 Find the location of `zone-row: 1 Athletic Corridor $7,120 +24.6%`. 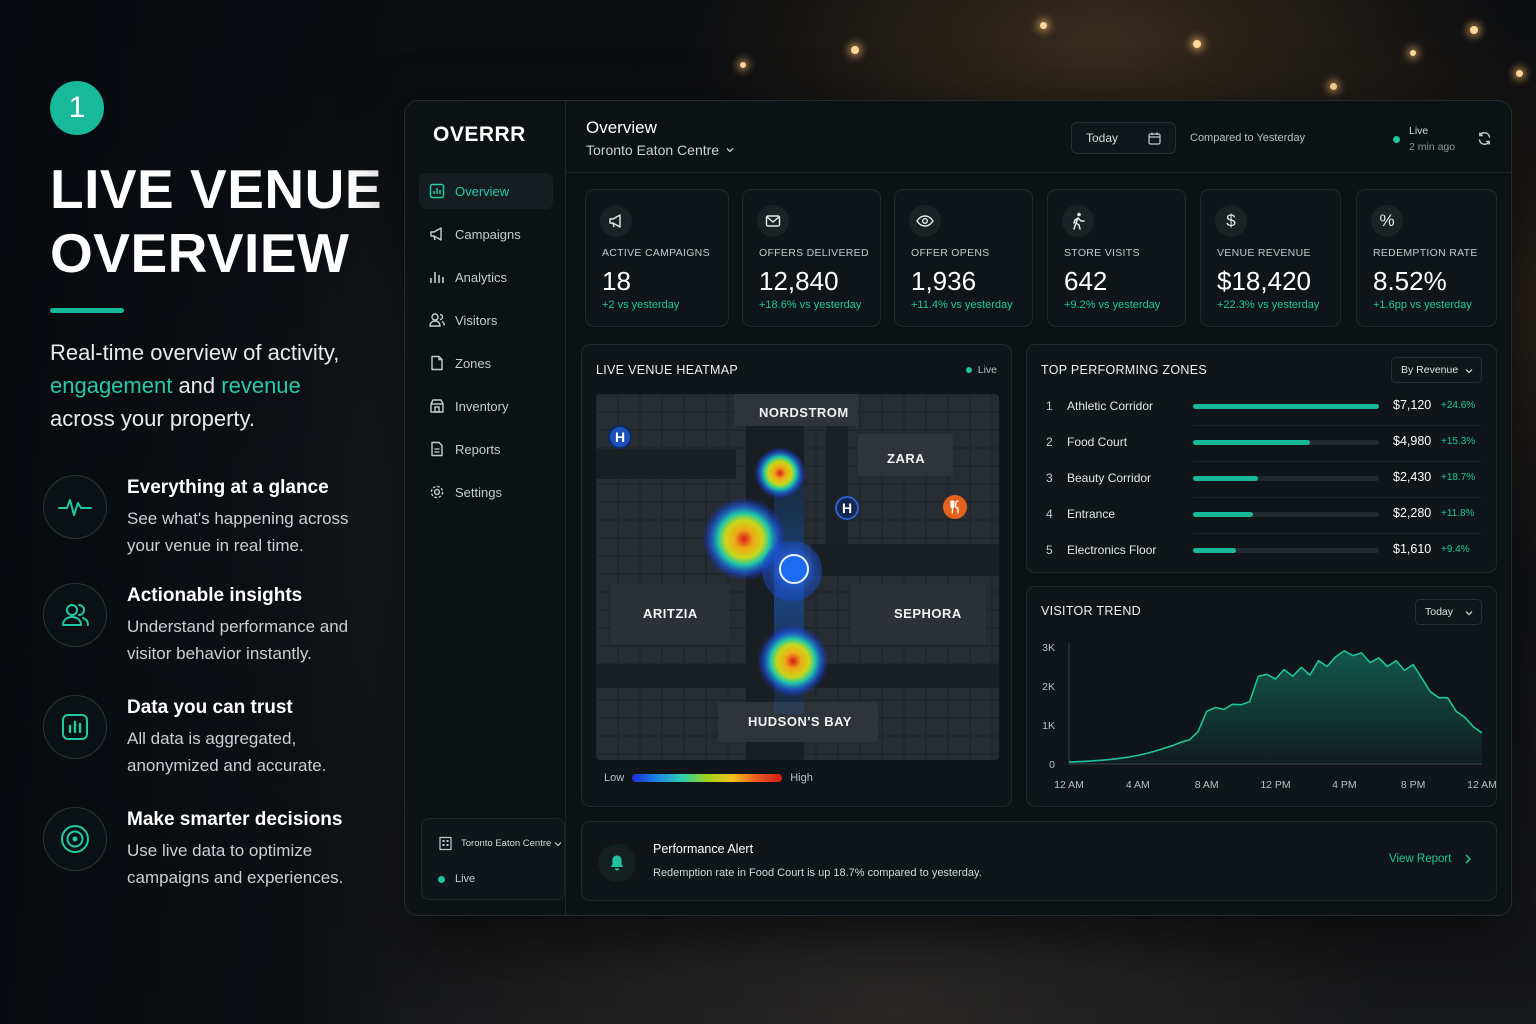

zone-row: 1 Athletic Corridor $7,120 +24.6% is located at coordinates (1262, 407).